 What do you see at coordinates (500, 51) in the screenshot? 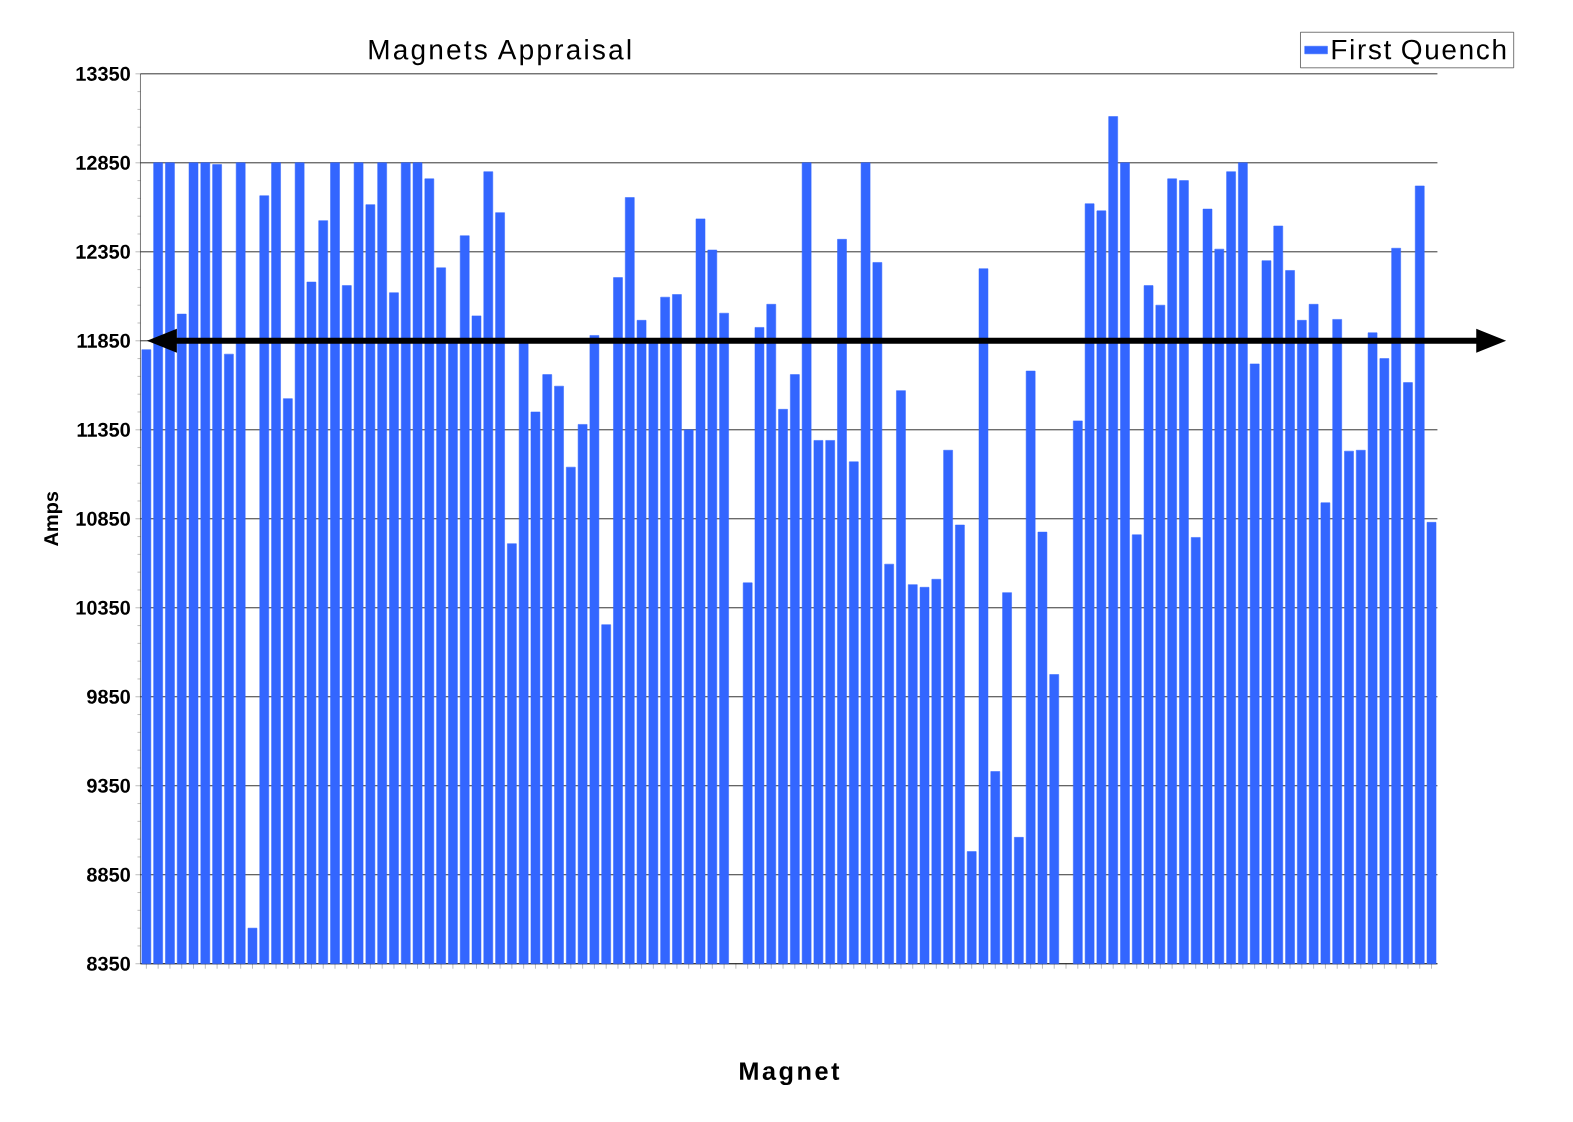
I see `chart-title: Magnets Appraisal` at bounding box center [500, 51].